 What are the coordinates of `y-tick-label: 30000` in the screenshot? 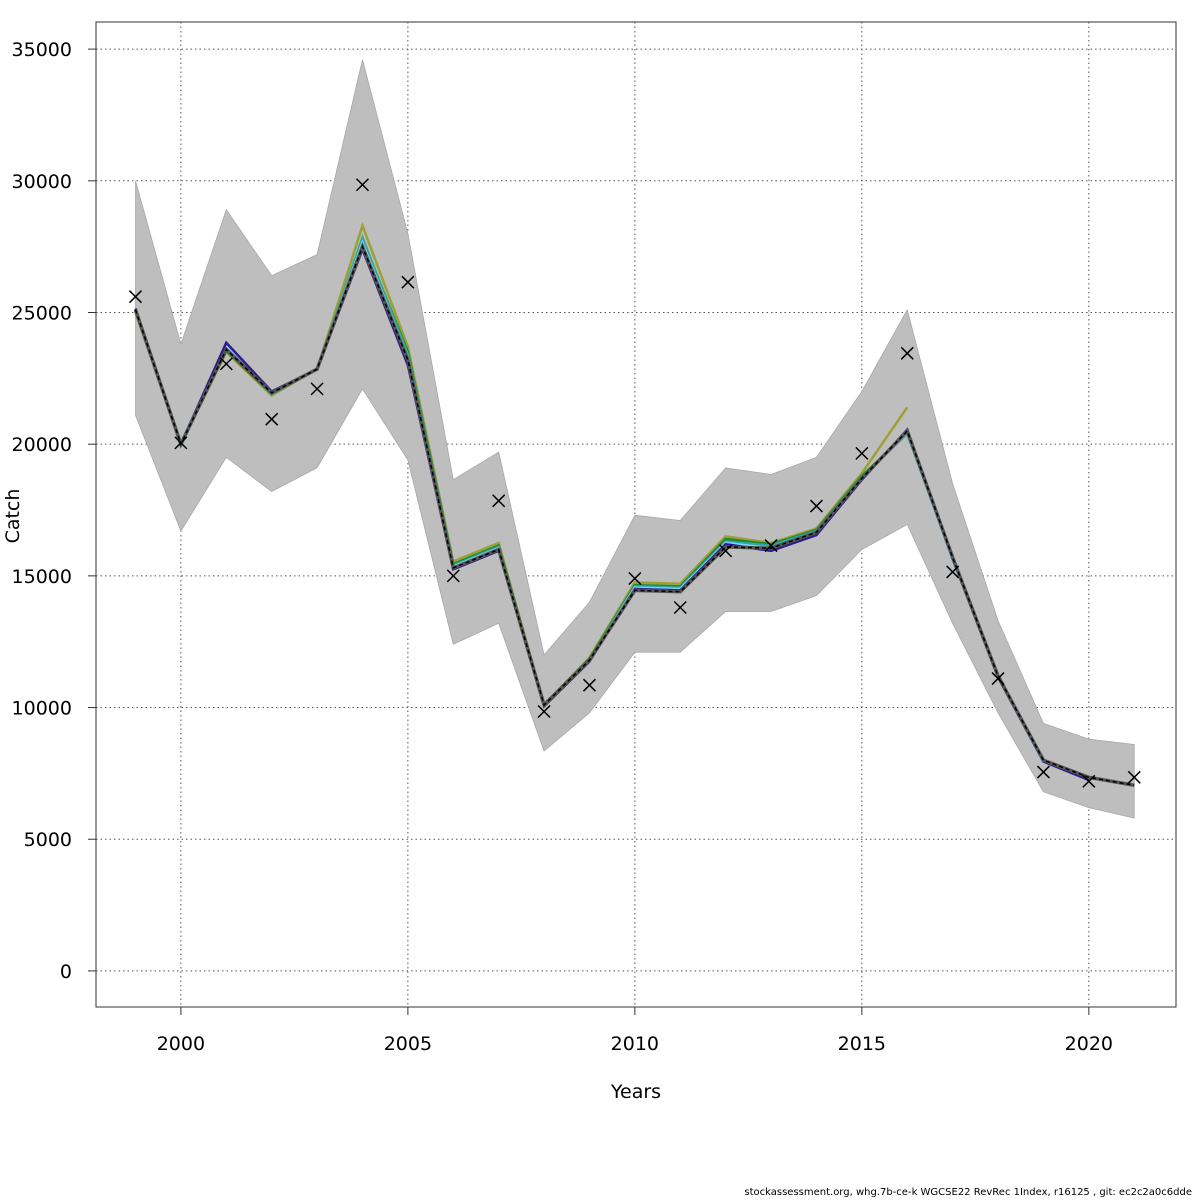 It's located at (42, 182).